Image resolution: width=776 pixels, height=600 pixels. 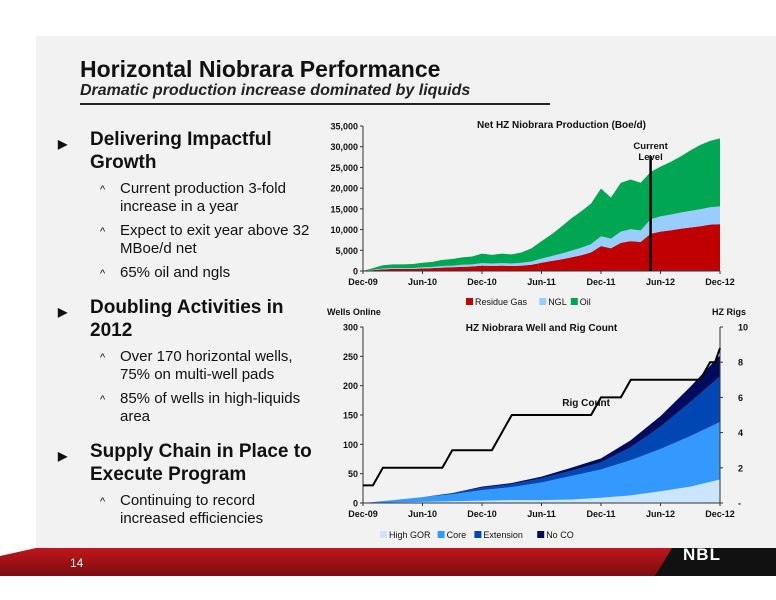 What do you see at coordinates (650, 146) in the screenshot?
I see `annotation-label: Current` at bounding box center [650, 146].